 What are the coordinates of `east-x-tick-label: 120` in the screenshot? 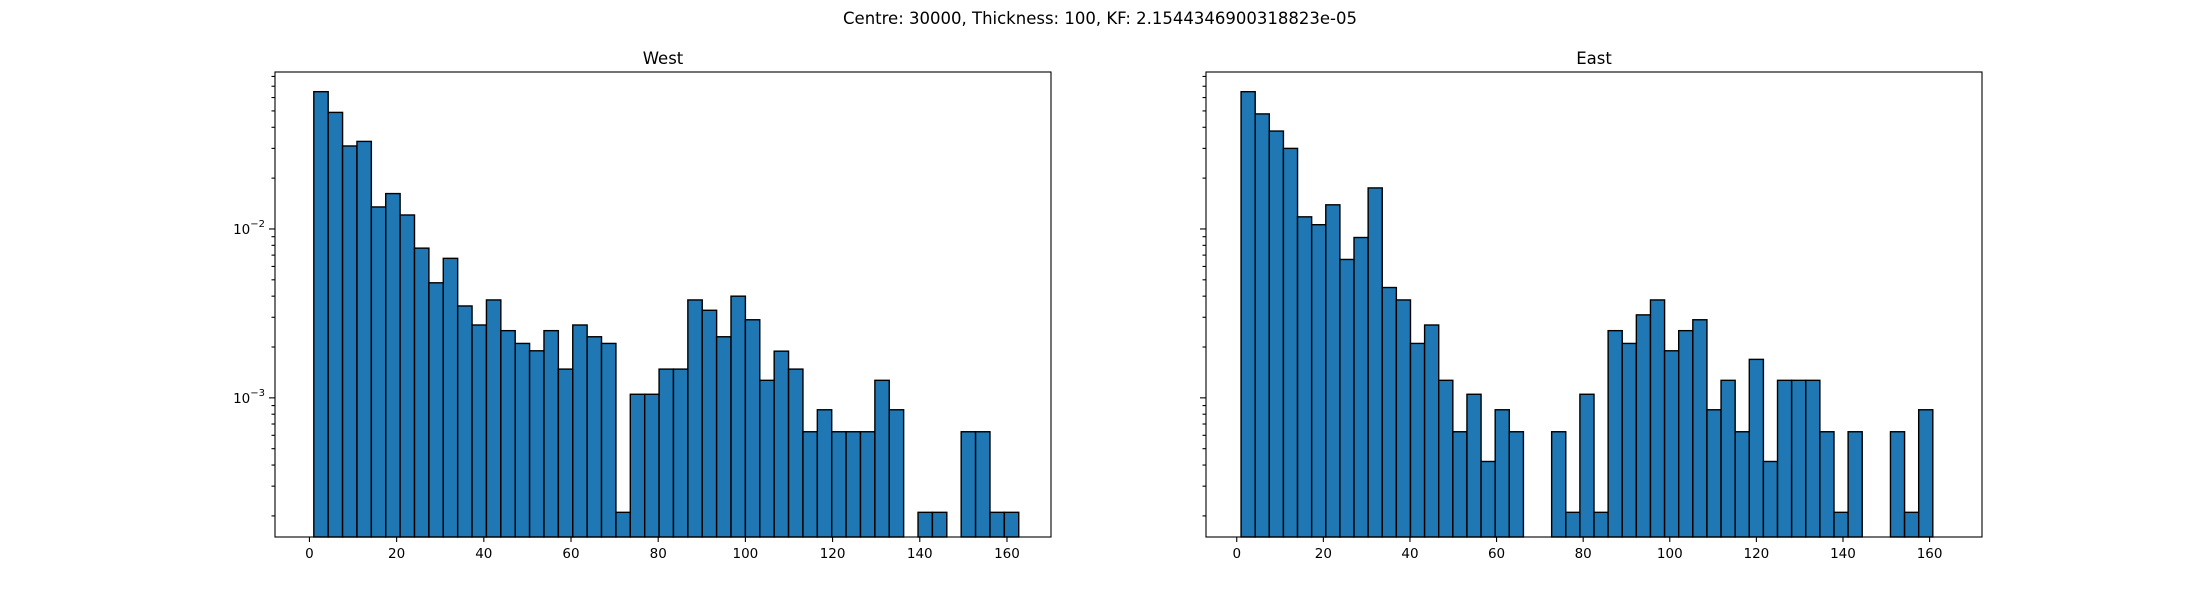 It's located at (1756, 554).